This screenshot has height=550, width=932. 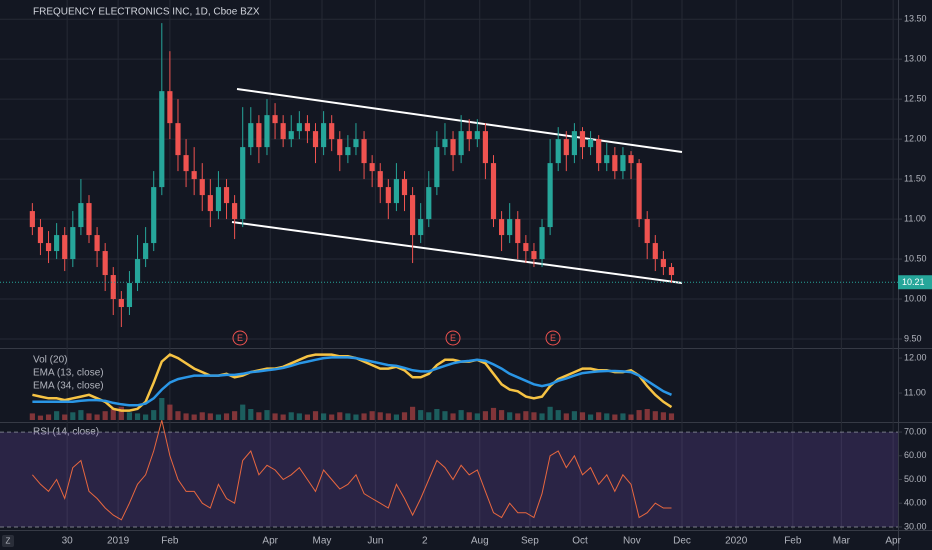 I want to click on footer-icon: Z, so click(x=8, y=541).